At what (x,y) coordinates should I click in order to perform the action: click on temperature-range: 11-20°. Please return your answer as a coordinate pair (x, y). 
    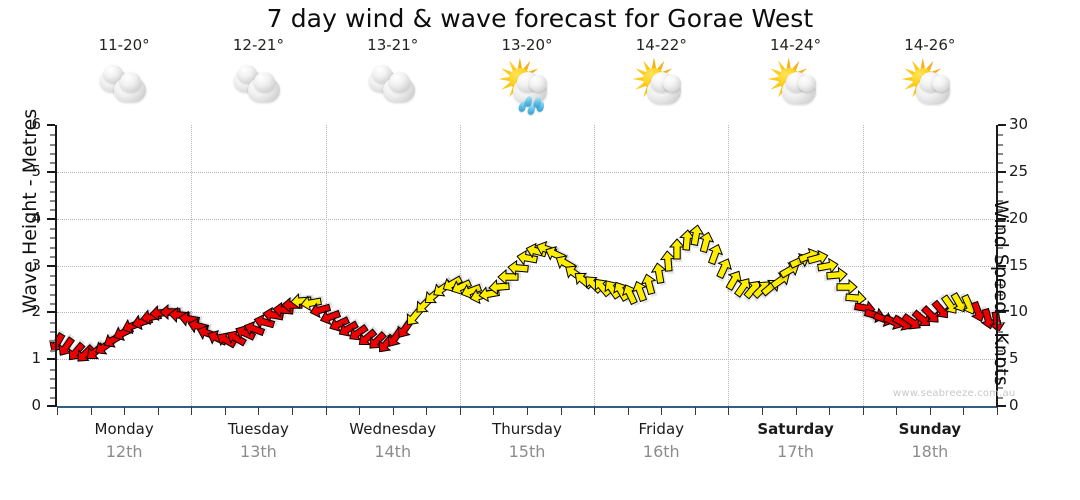
    Looking at the image, I should click on (124, 45).